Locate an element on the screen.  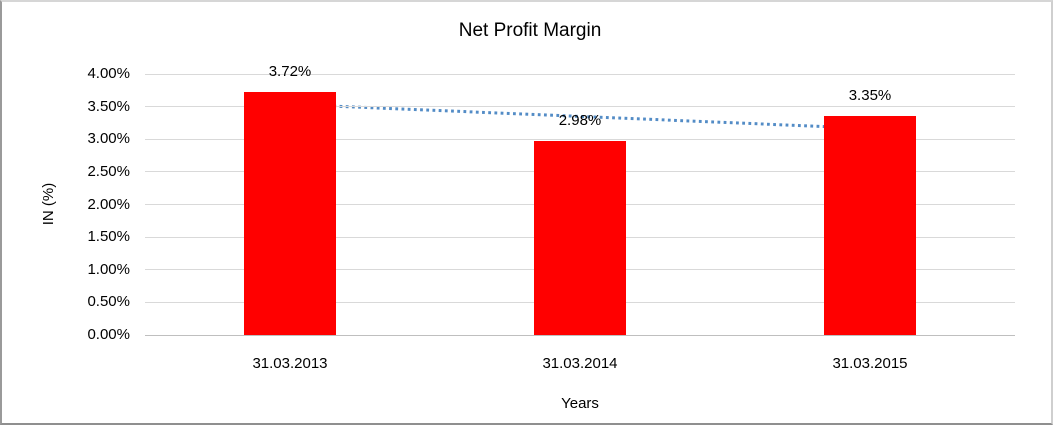
y-axis-tick-label: 0.50% is located at coordinates (108, 302).